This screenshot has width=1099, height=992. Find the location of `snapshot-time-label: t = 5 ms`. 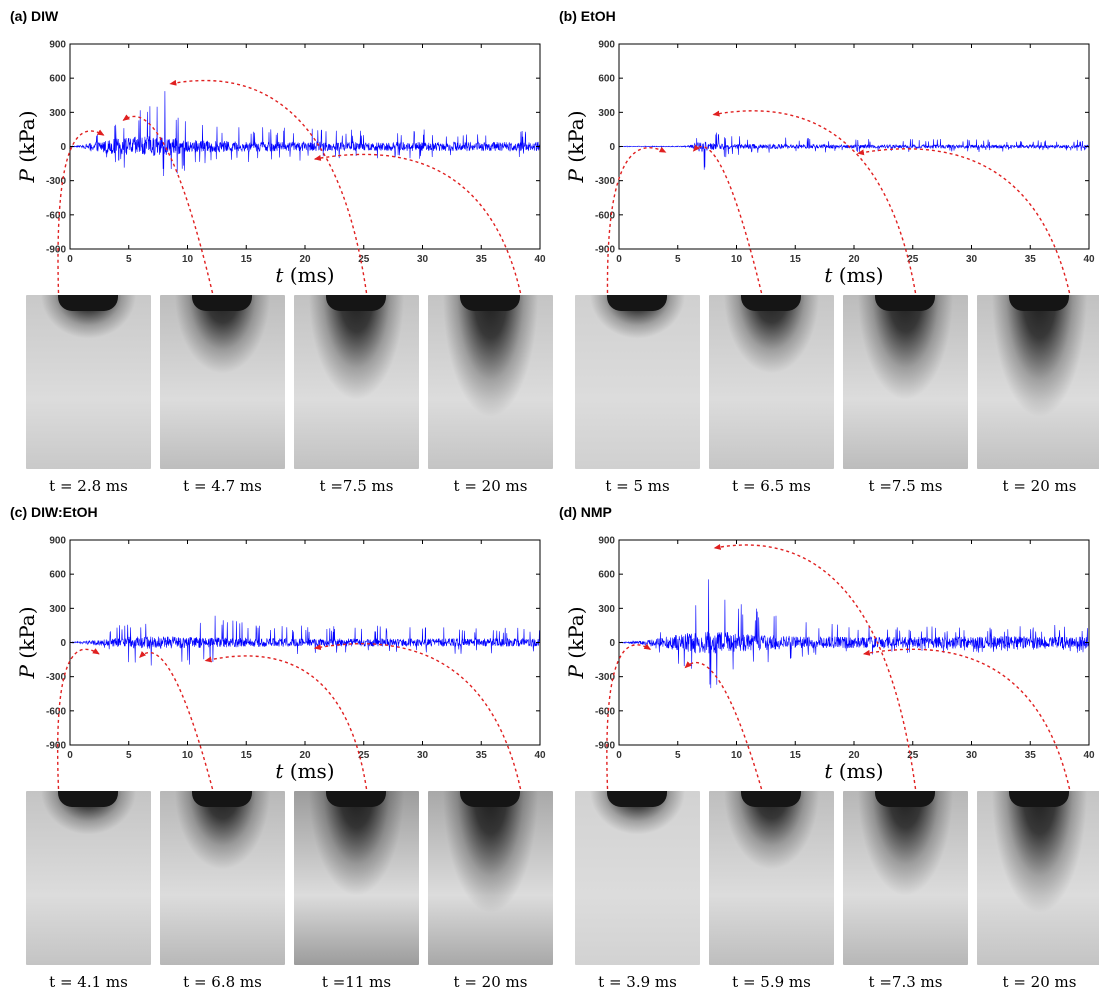

snapshot-time-label: t = 5 ms is located at coordinates (637, 486).